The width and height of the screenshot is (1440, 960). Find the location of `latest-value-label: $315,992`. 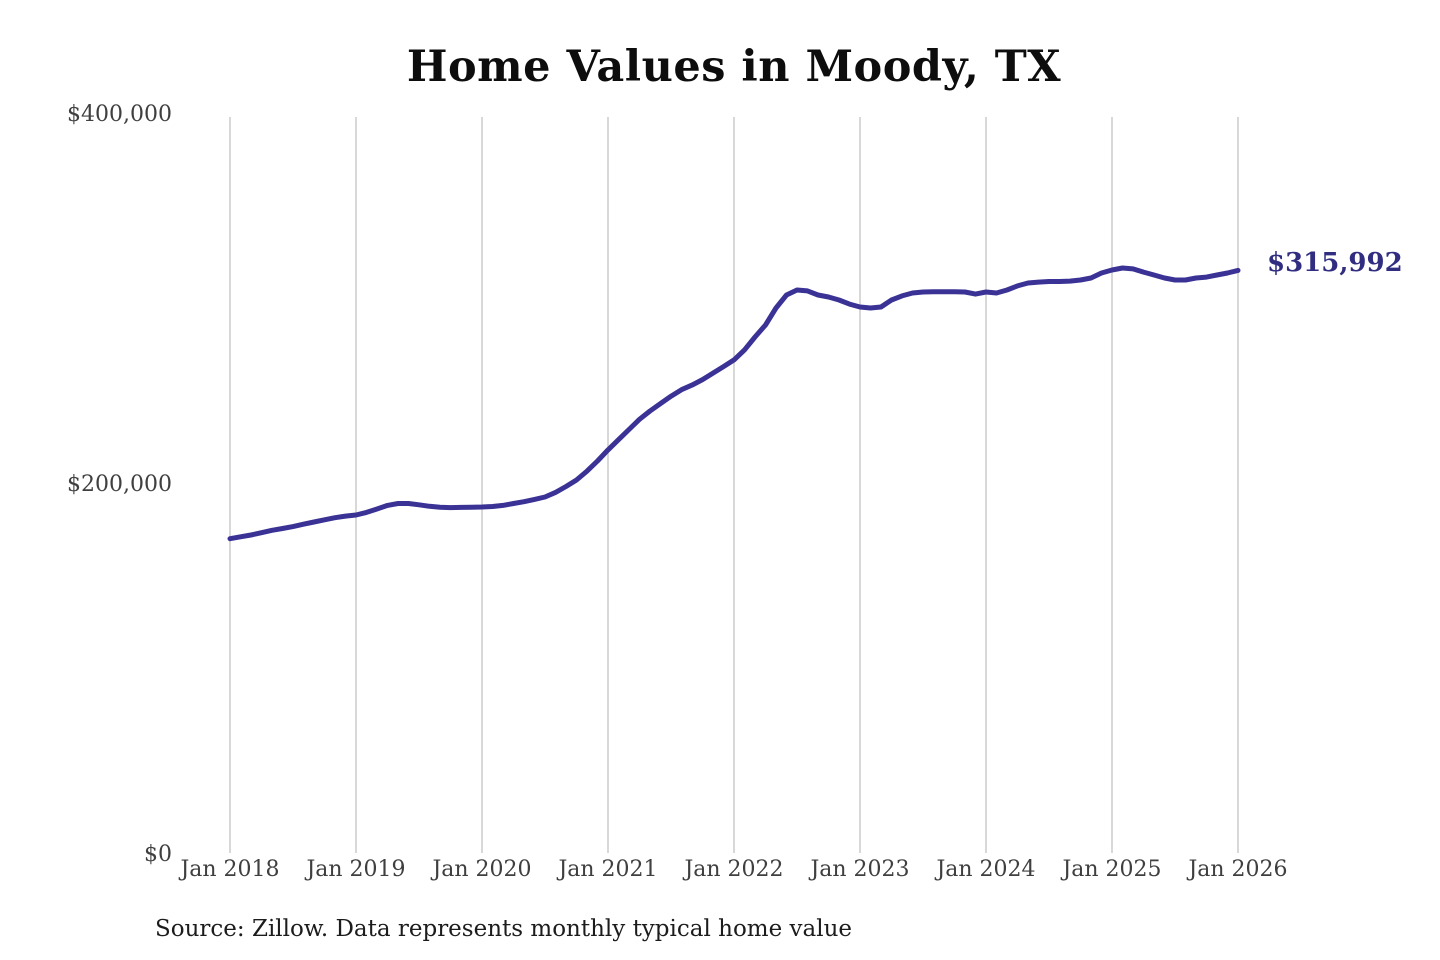

latest-value-label: $315,992 is located at coordinates (1335, 263).